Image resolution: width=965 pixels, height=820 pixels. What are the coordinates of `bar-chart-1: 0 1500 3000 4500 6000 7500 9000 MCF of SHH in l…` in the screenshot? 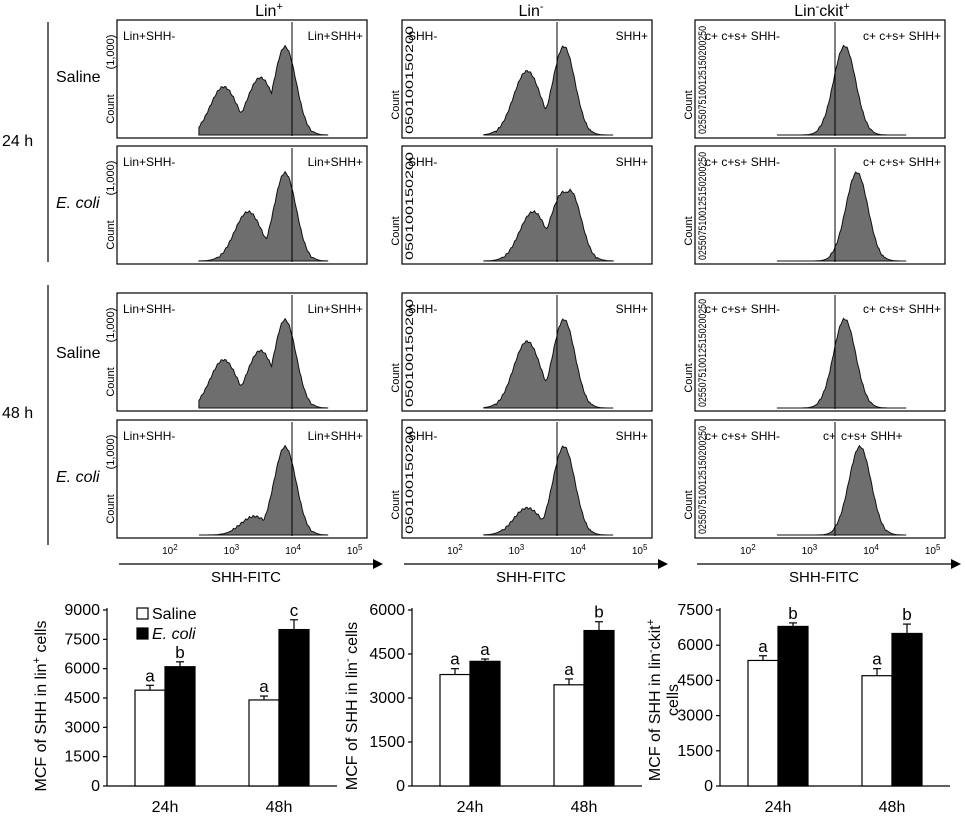 It's located at (184, 708).